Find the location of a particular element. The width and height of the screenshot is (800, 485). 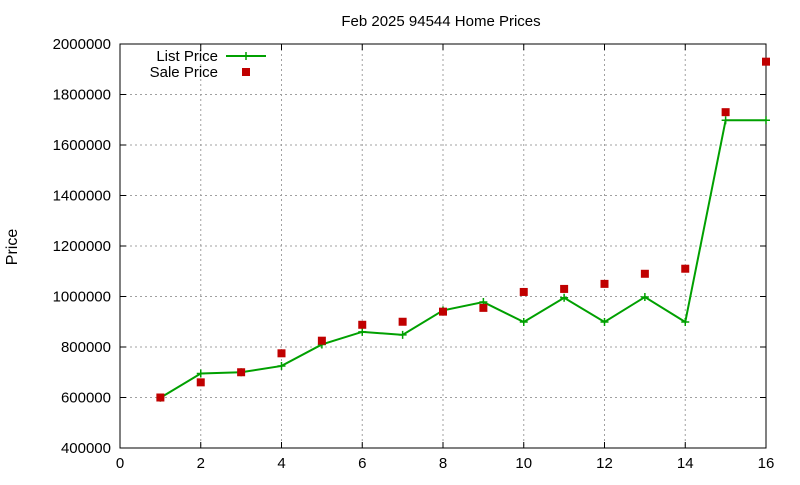

y-tick-label: 1600000 is located at coordinates (82, 145).